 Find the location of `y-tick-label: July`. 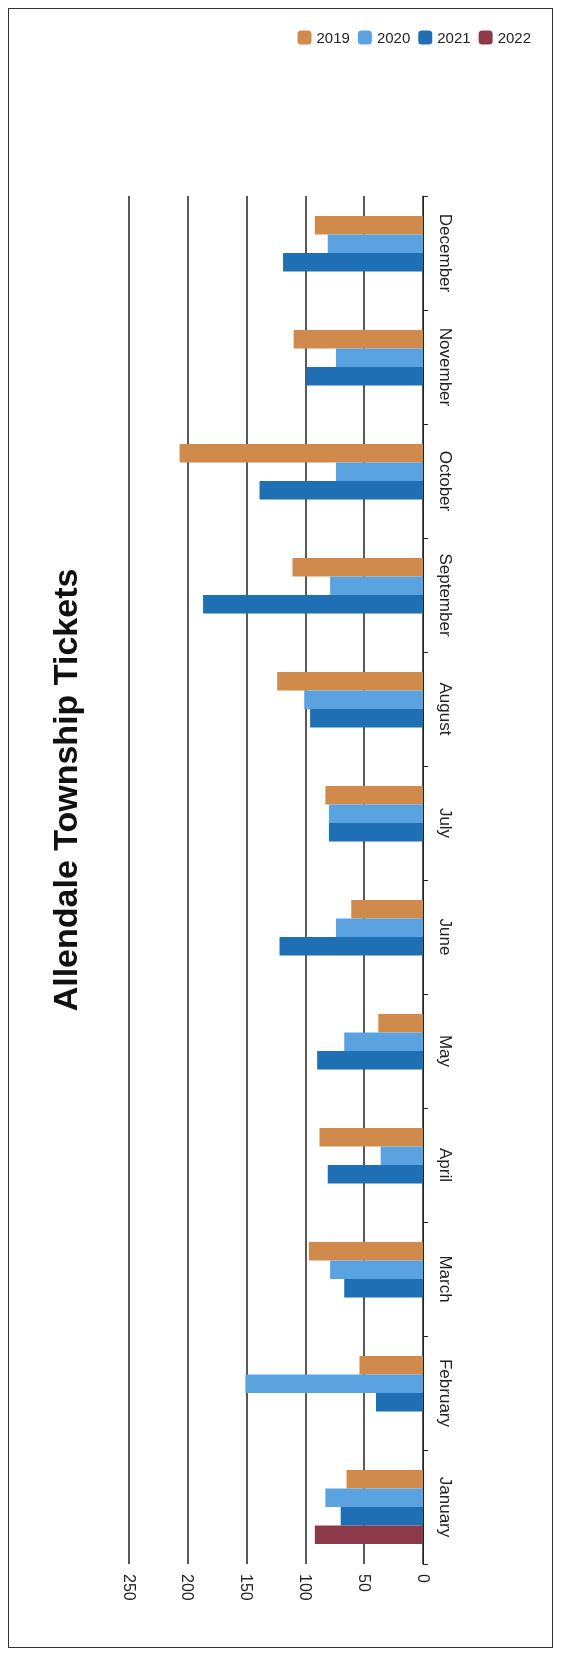

y-tick-label: July is located at coordinates (445, 823).